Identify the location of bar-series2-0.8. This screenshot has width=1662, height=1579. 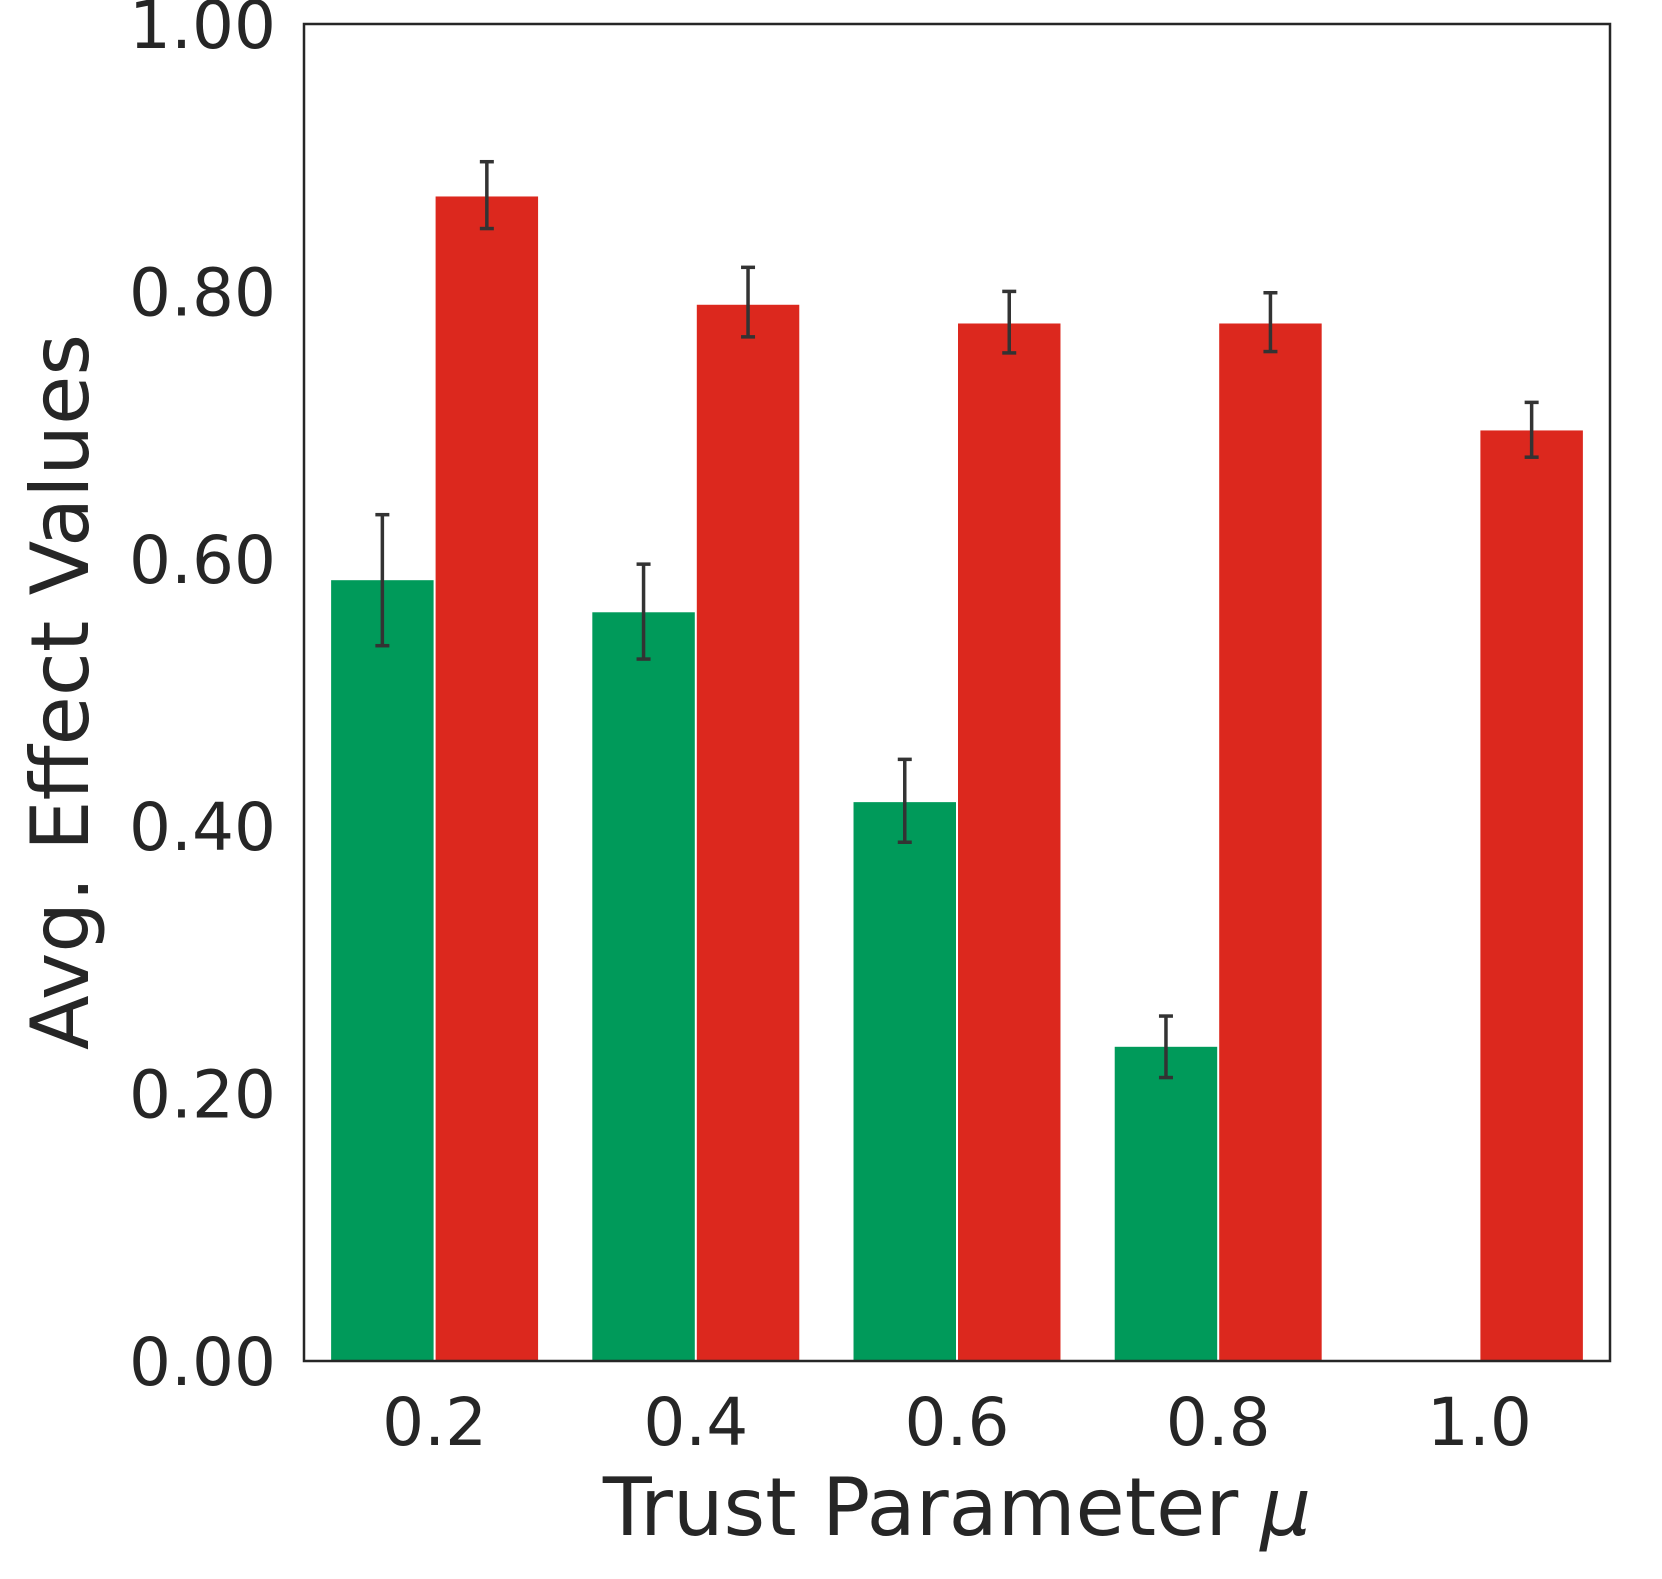
(1270, 842).